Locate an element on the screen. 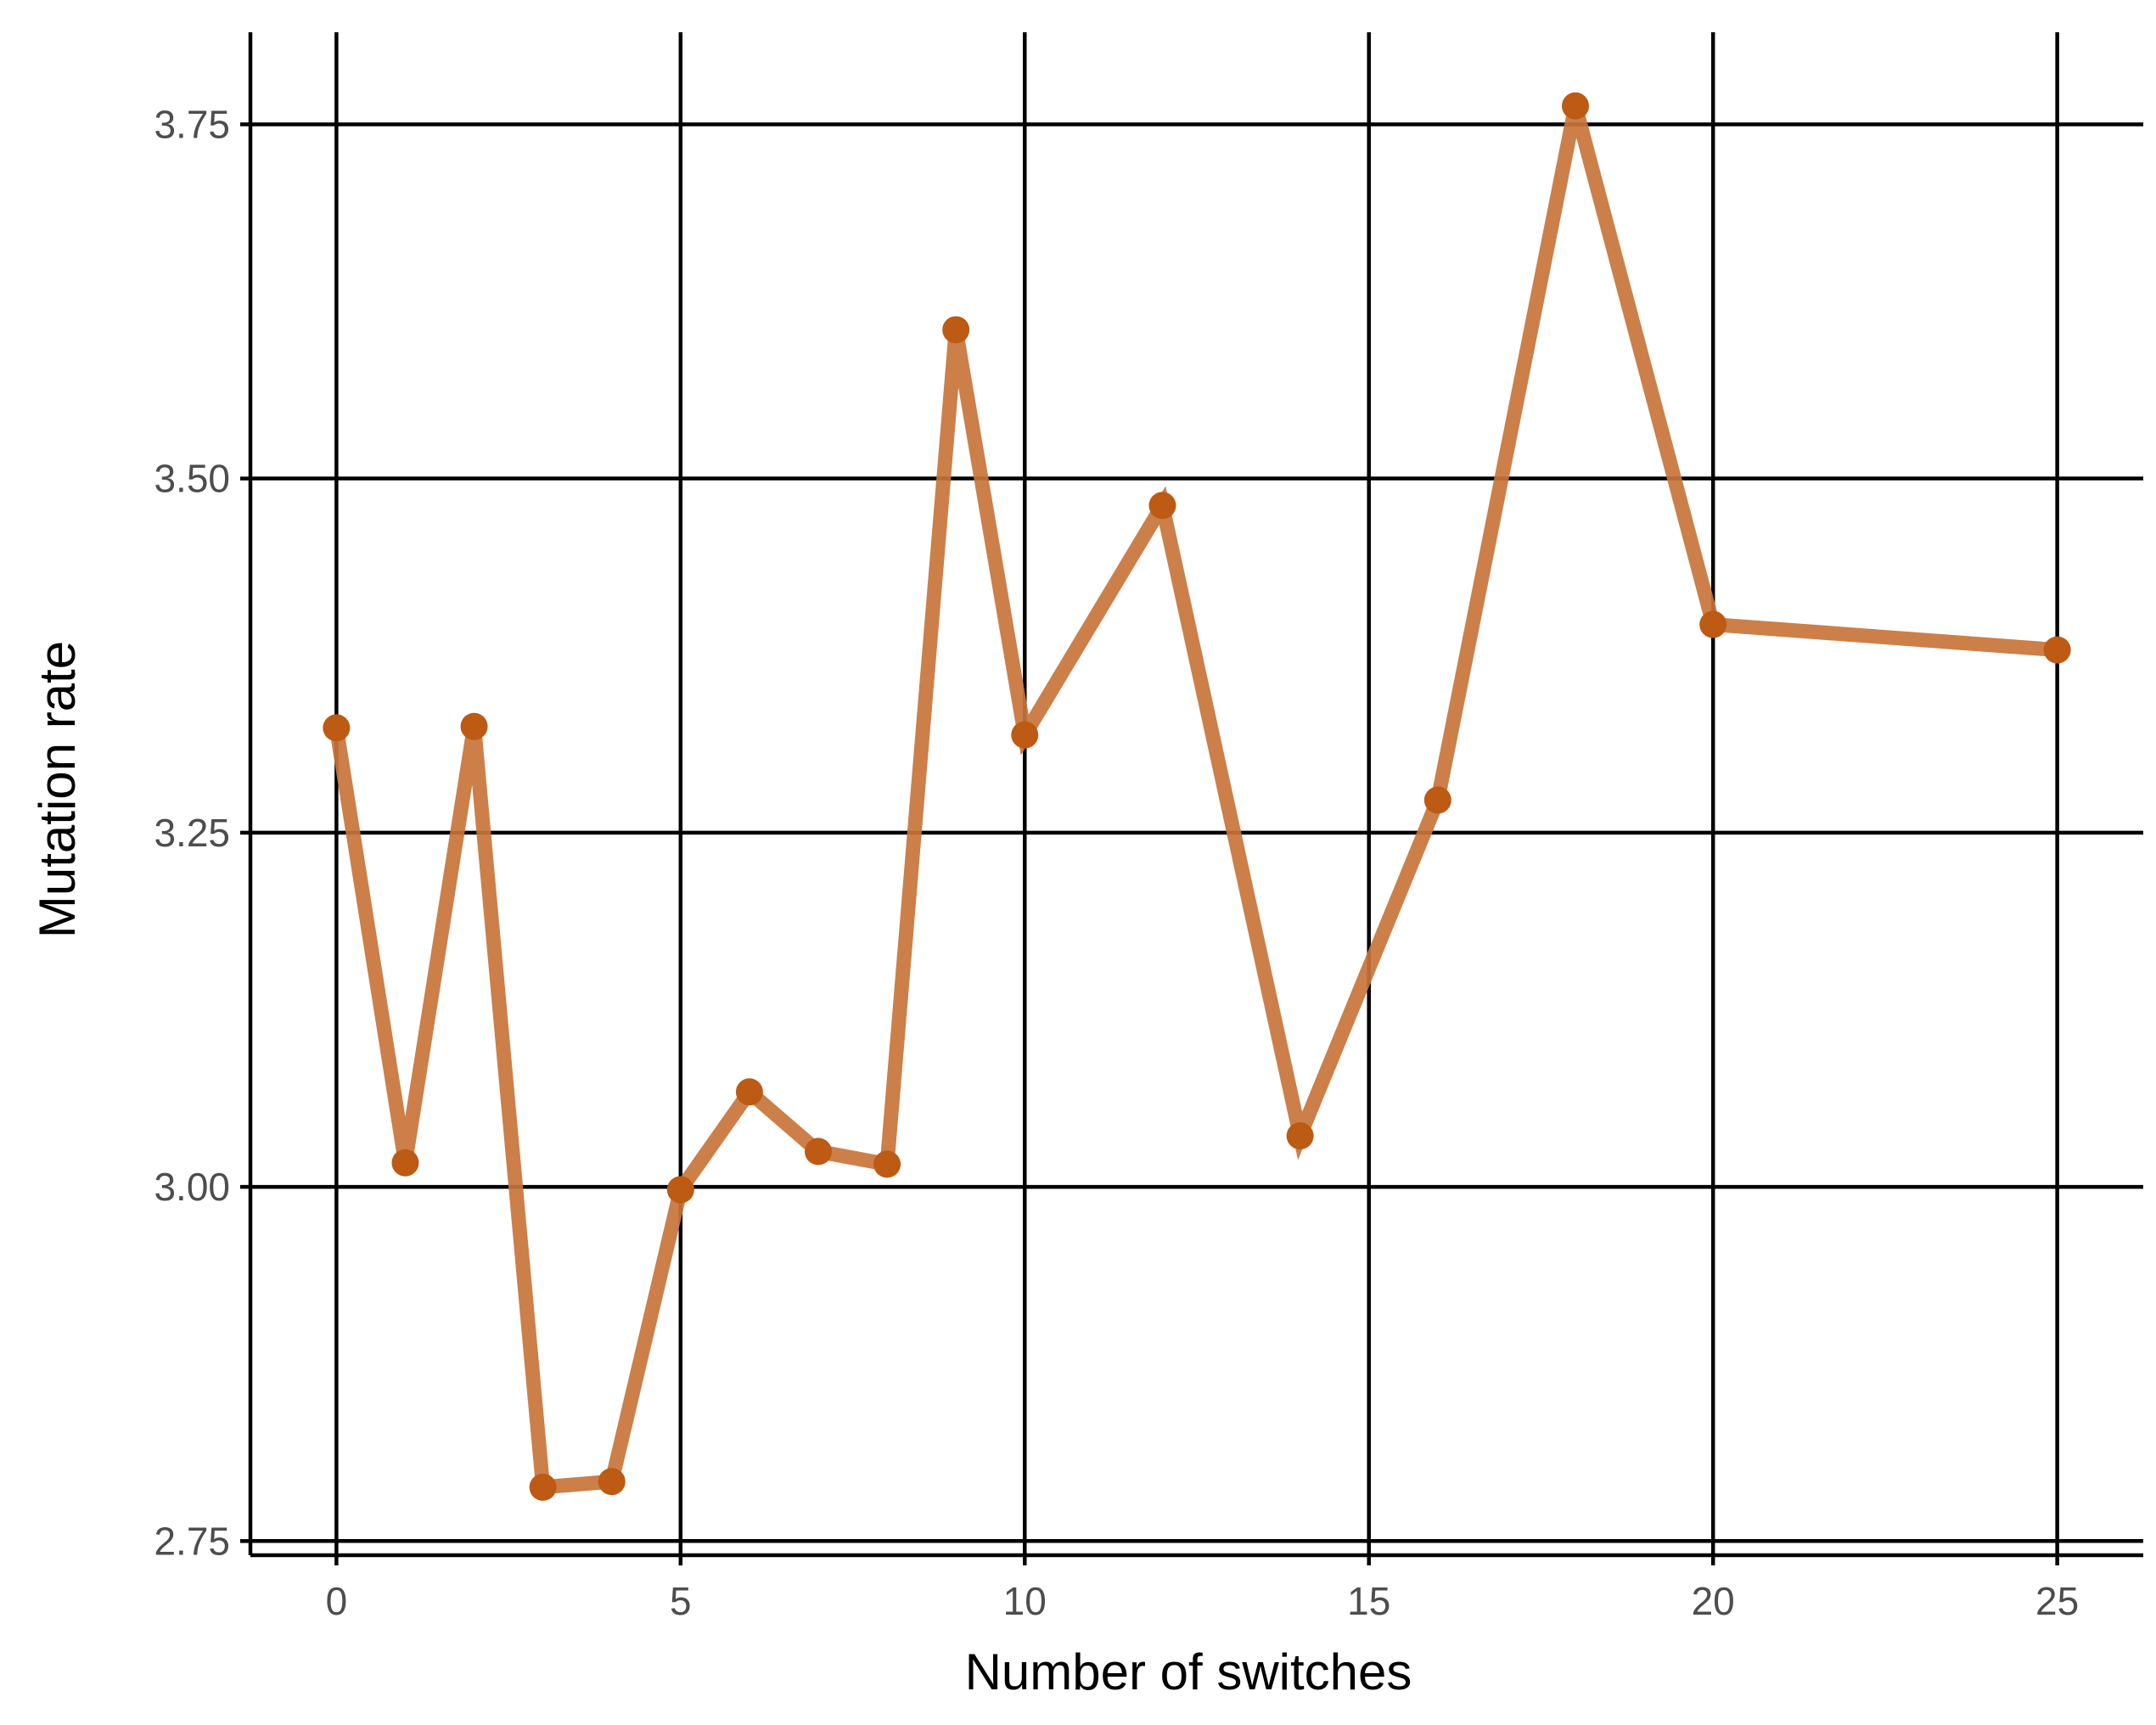 The height and width of the screenshot is (1725, 2156). y-tick-label-0: 2.75 is located at coordinates (192, 1541).